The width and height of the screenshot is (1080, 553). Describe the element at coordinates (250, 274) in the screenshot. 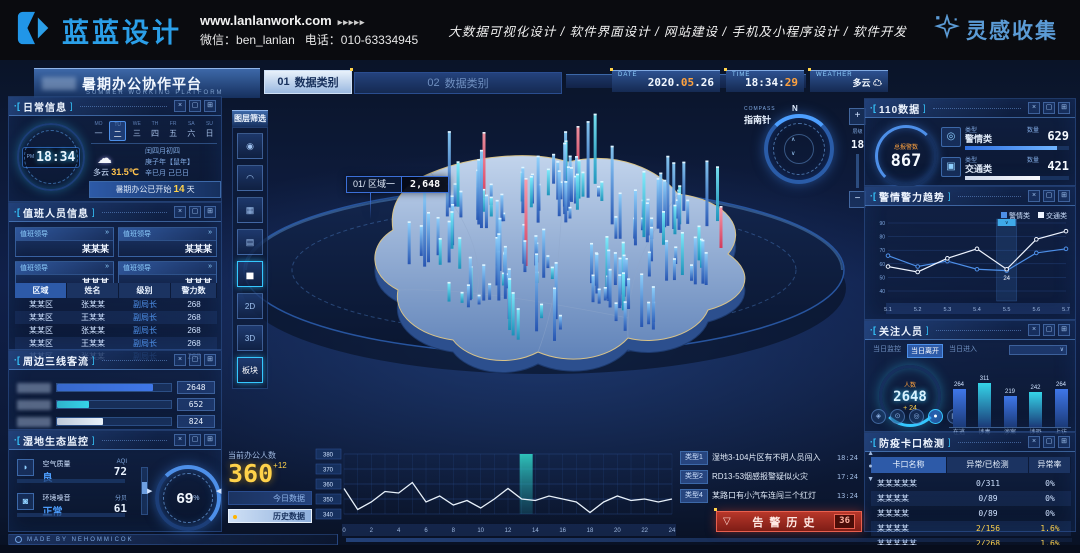

I see `layer-button-chart-icon: ▅` at that location.